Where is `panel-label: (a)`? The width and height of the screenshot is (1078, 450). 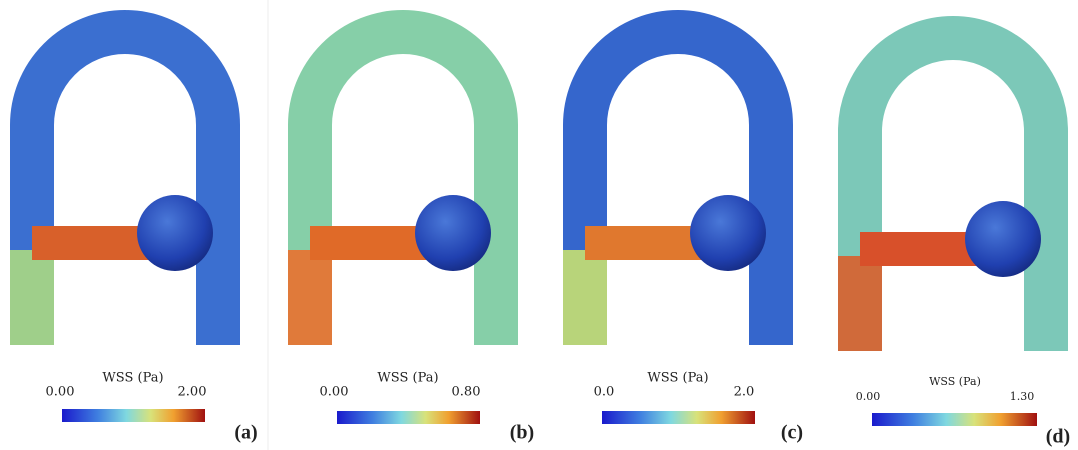 panel-label: (a) is located at coordinates (245, 433).